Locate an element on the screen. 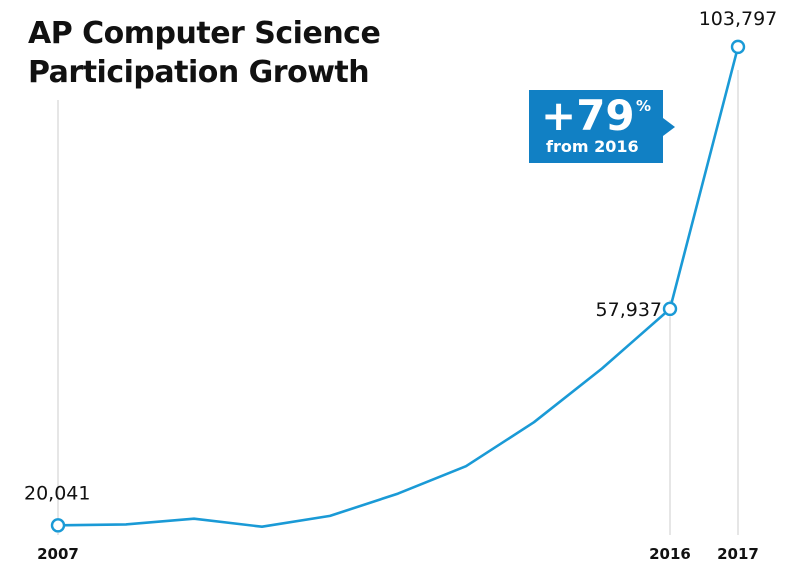 This screenshot has height=577, width=786. data-point-2007 is located at coordinates (58, 525).